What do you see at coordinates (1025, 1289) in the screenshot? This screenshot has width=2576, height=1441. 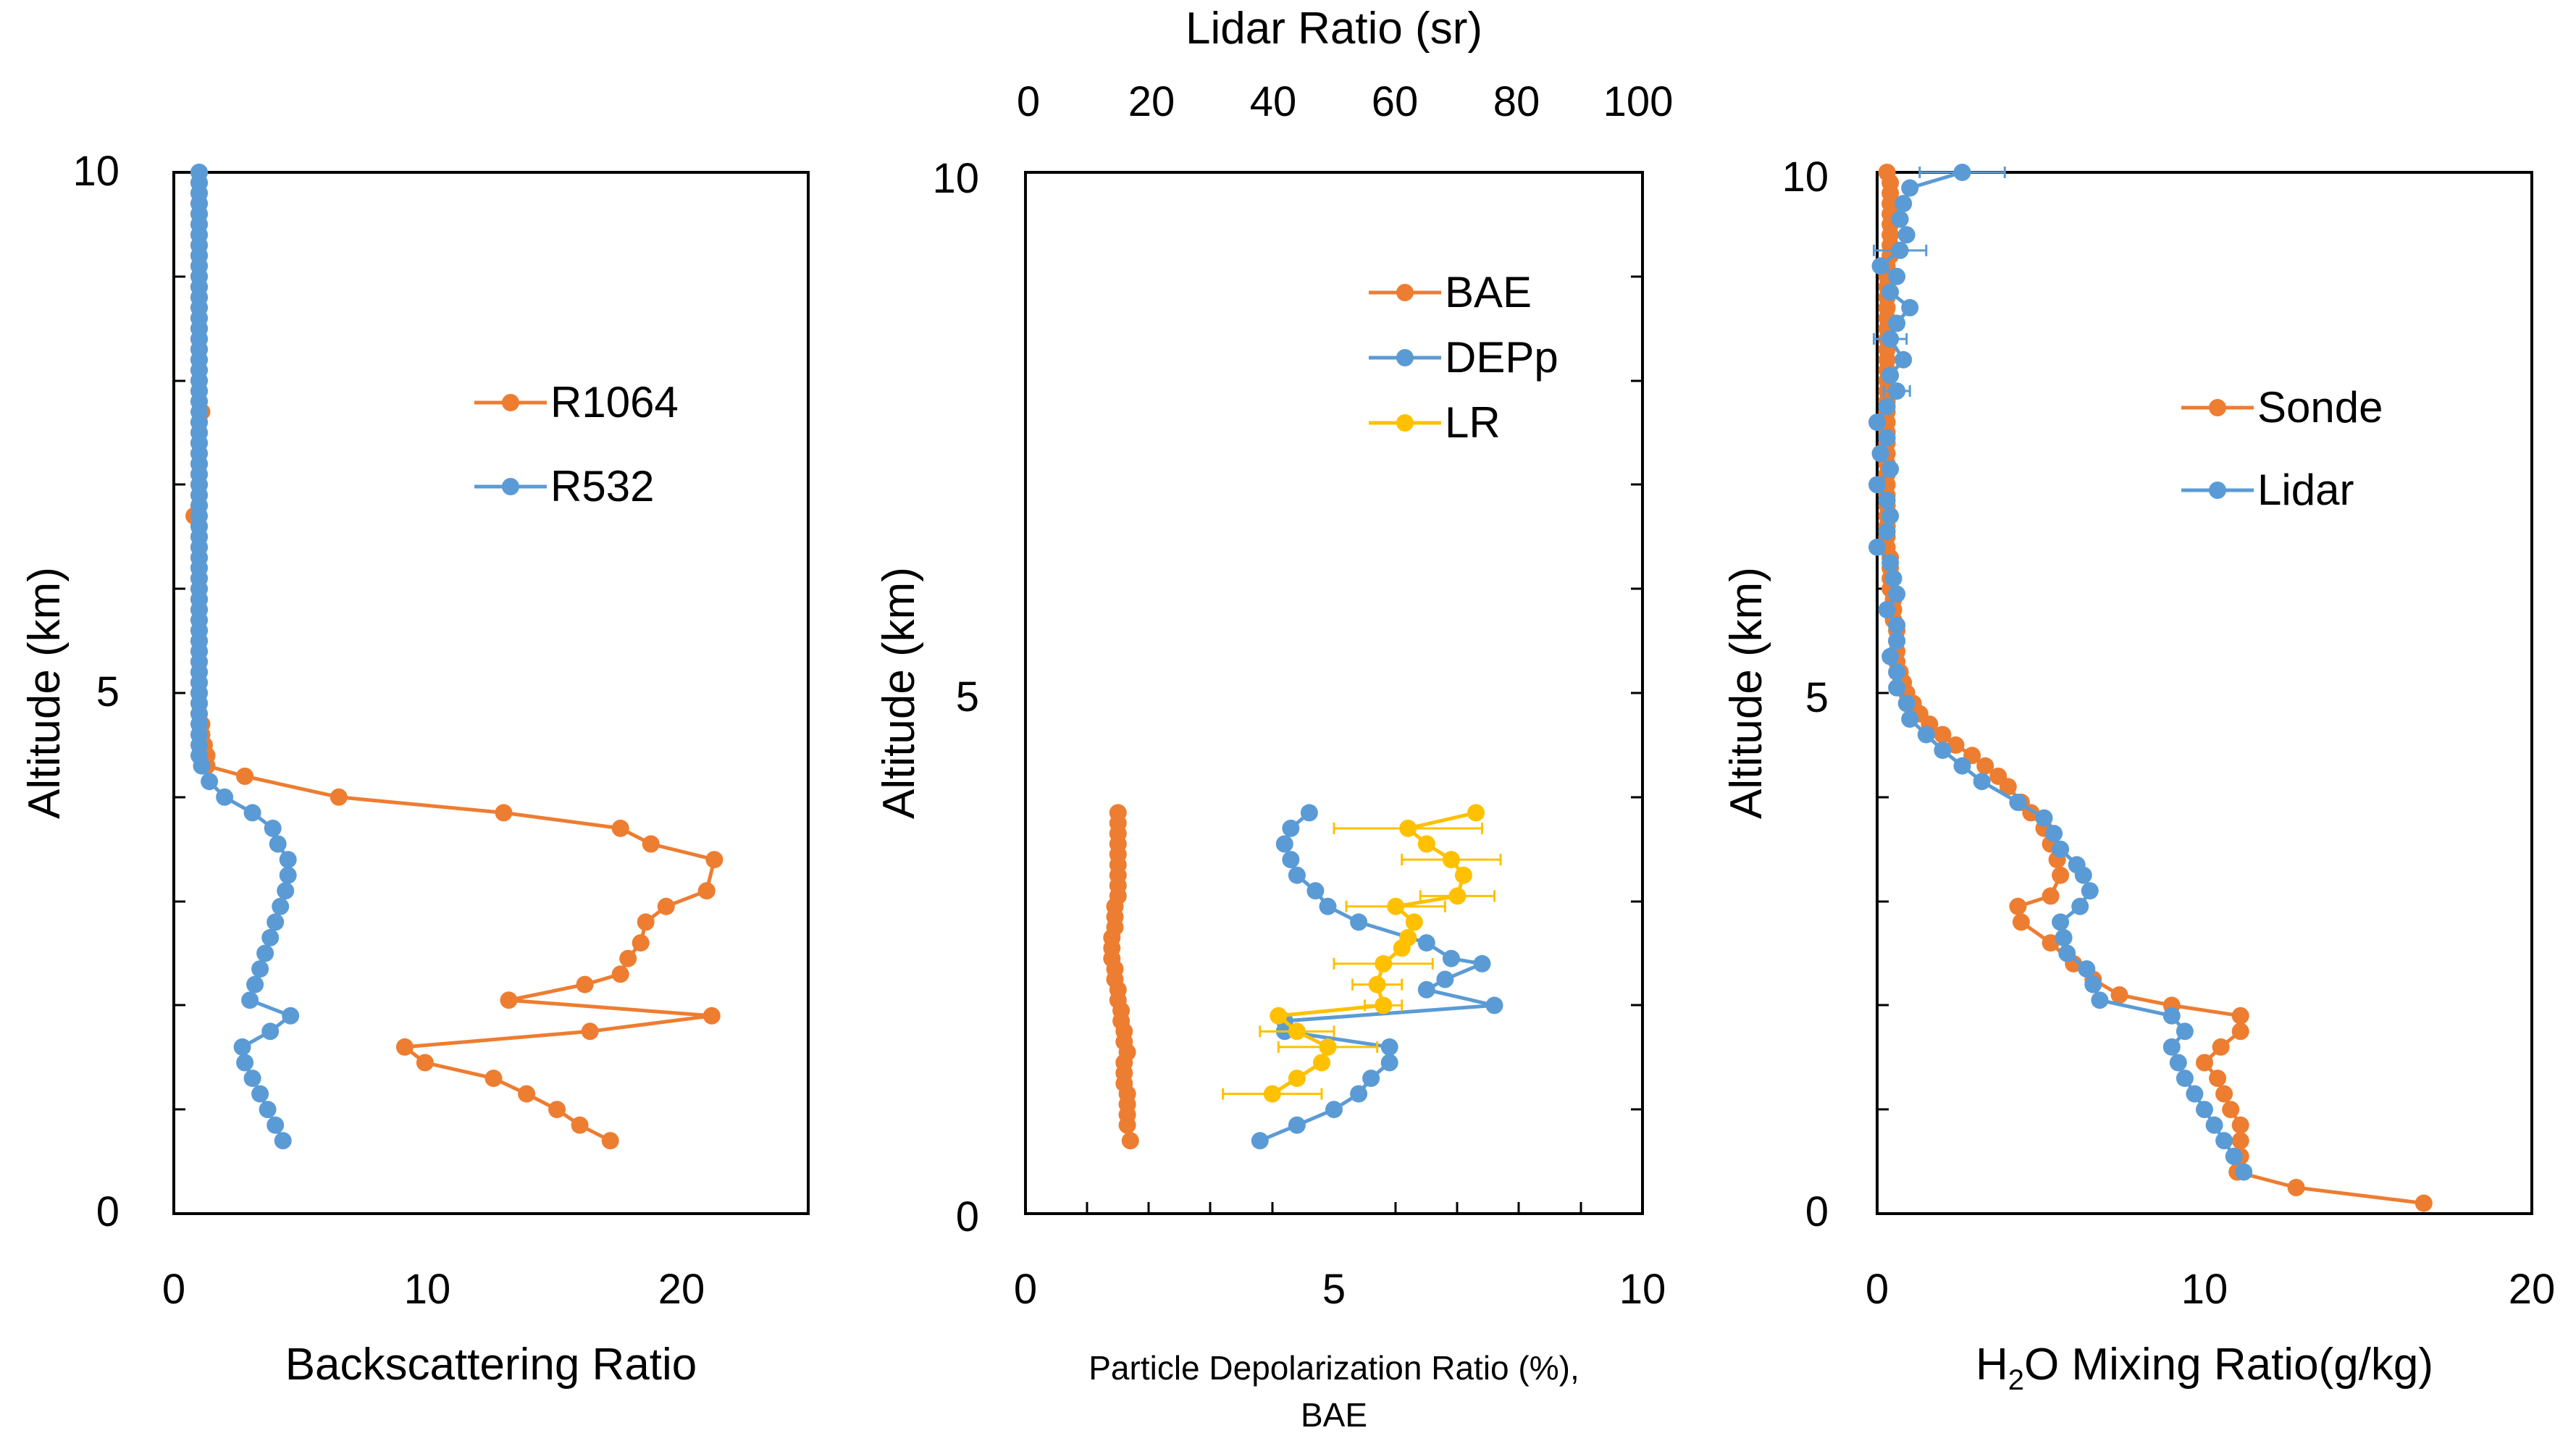 I see `x-tick-label-2-0: 0` at bounding box center [1025, 1289].